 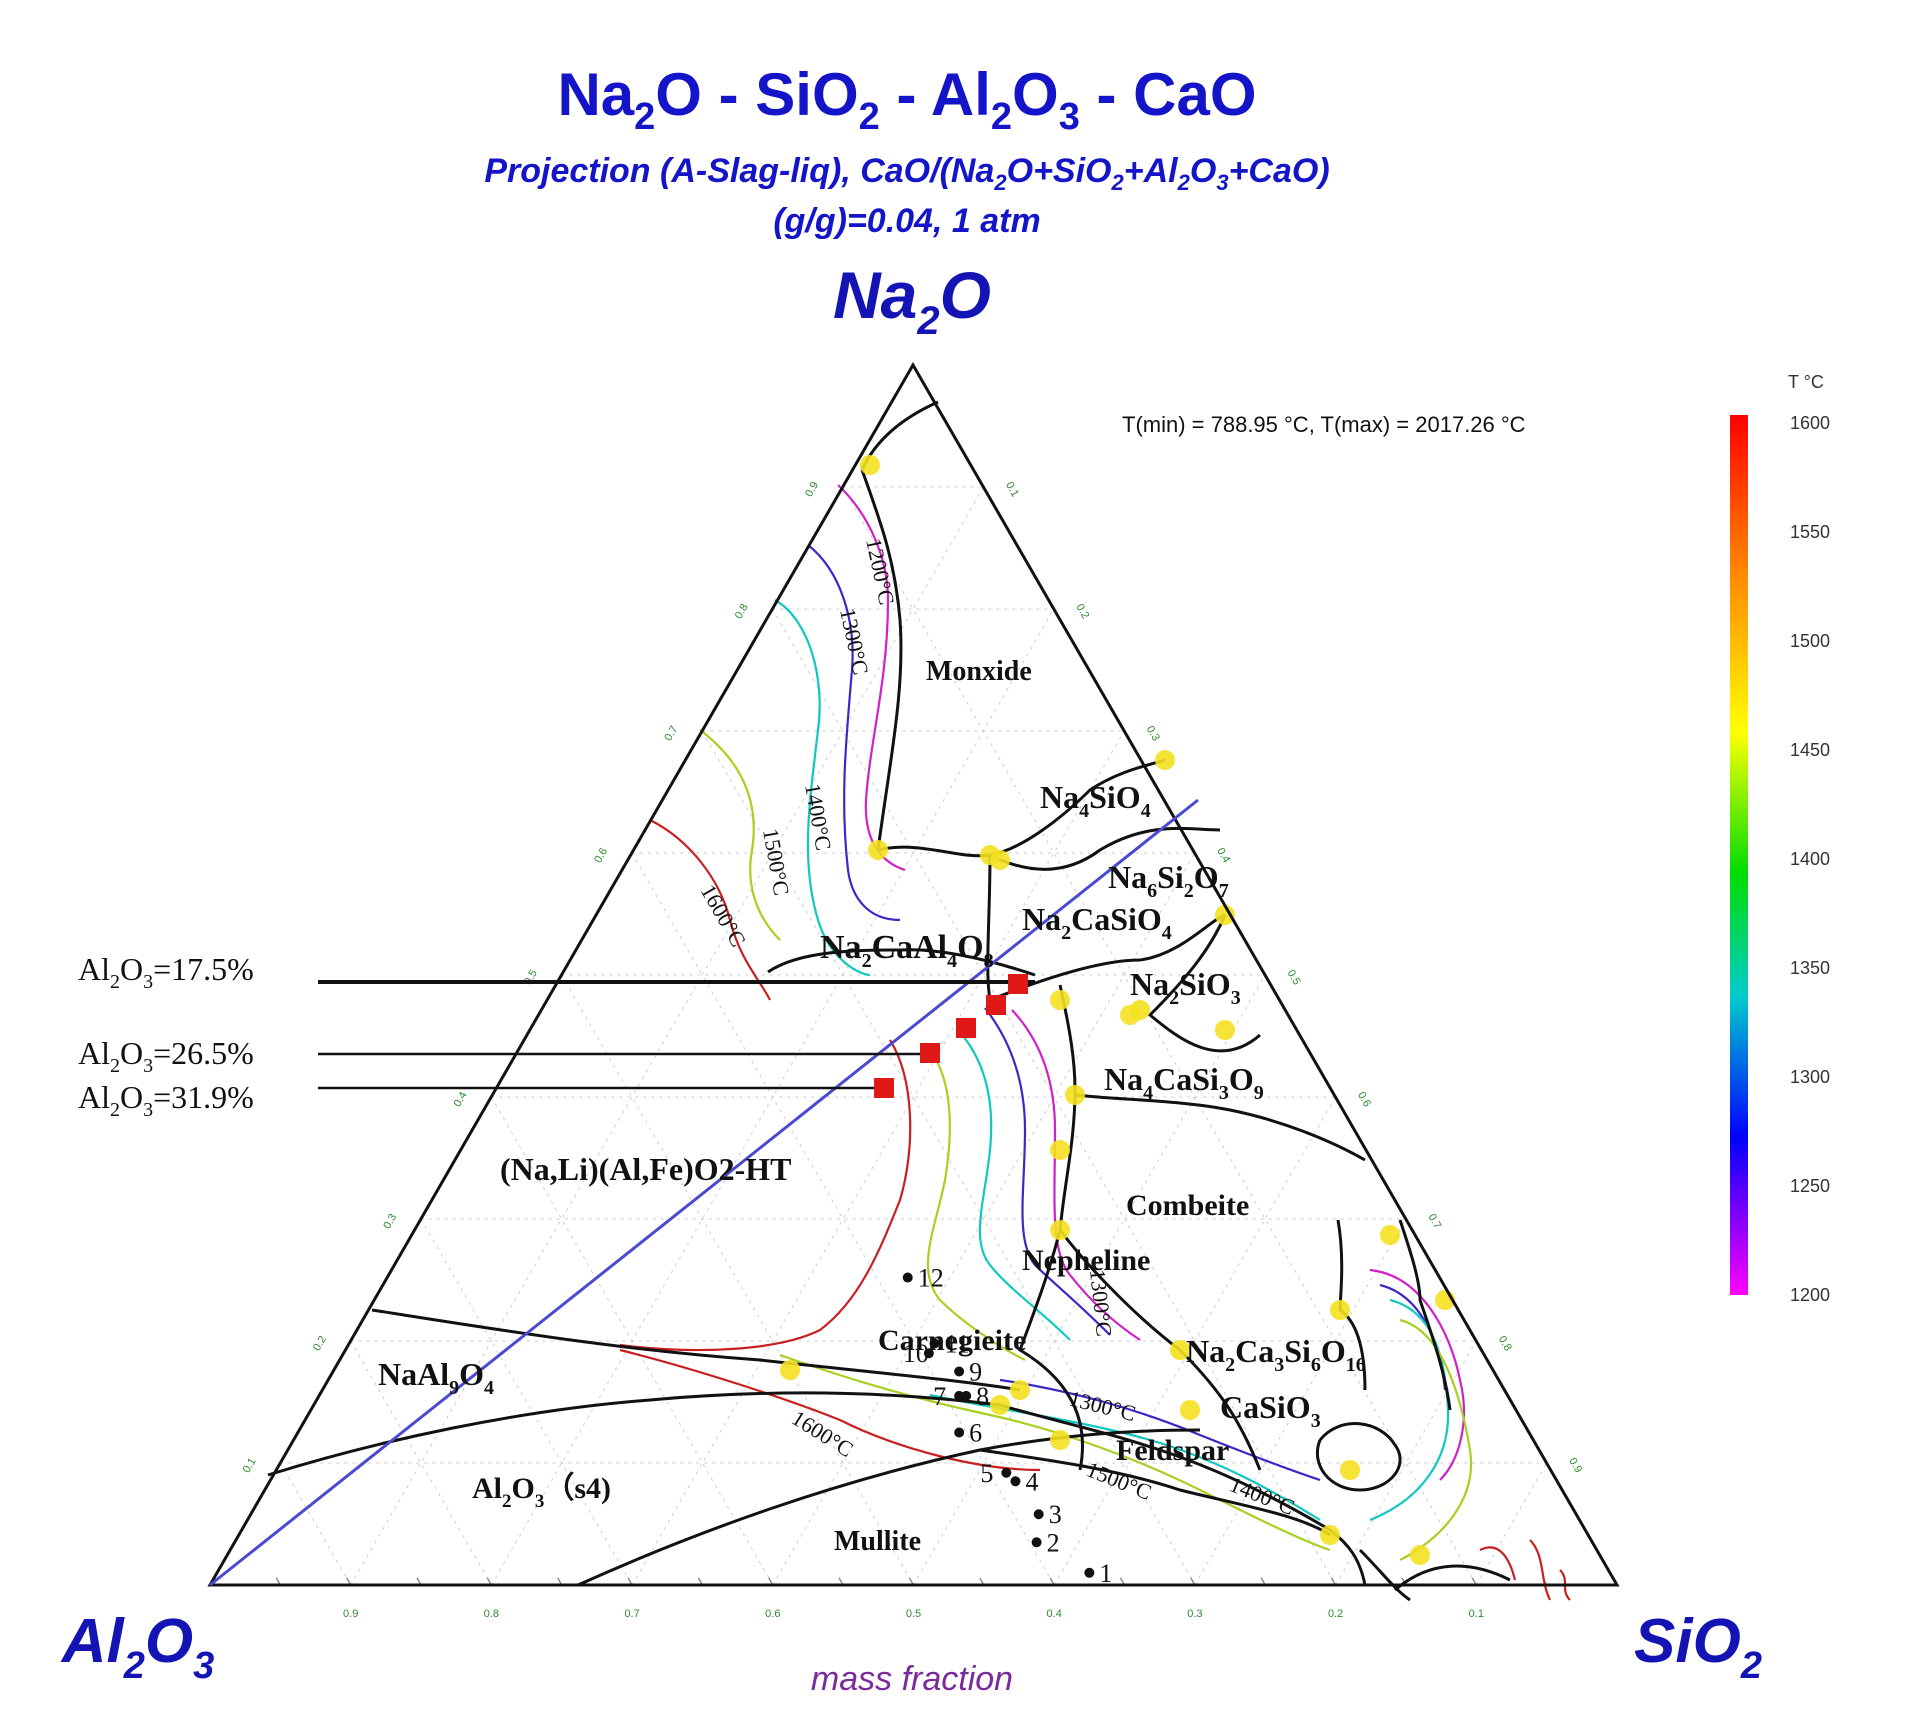 I want to click on temperature-range: T(min) = 788.95 °C, T(max) = 2017.26 °C, so click(x=1324, y=424).